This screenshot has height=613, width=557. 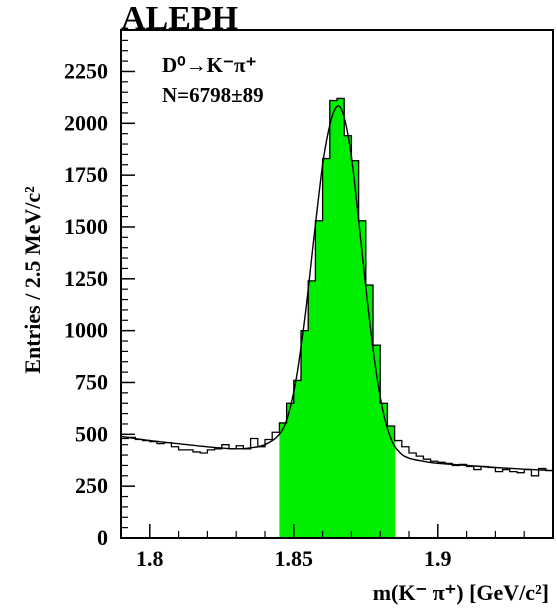 What do you see at coordinates (213, 95) in the screenshot?
I see `annotation-count: N=6798±89` at bounding box center [213, 95].